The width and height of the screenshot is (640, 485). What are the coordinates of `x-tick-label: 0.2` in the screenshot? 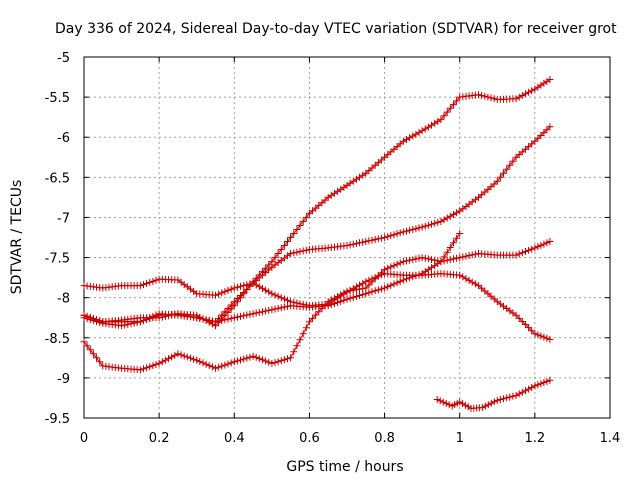 It's located at (159, 438).